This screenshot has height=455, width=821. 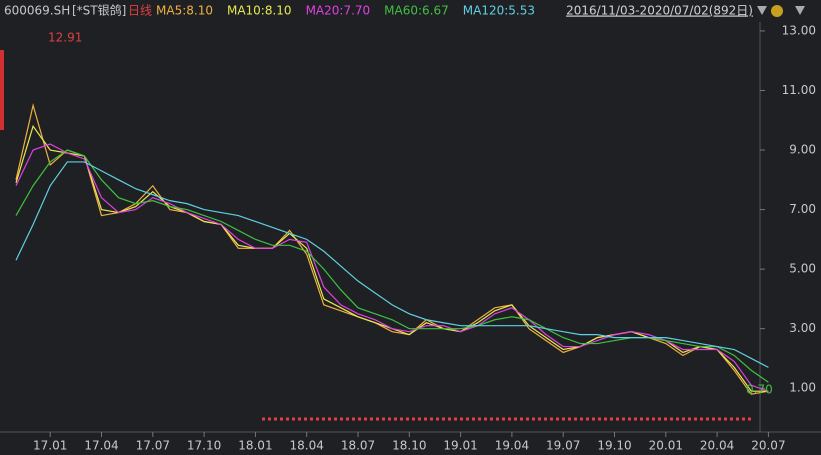 What do you see at coordinates (563, 446) in the screenshot?
I see `x-tick-label: 19.07` at bounding box center [563, 446].